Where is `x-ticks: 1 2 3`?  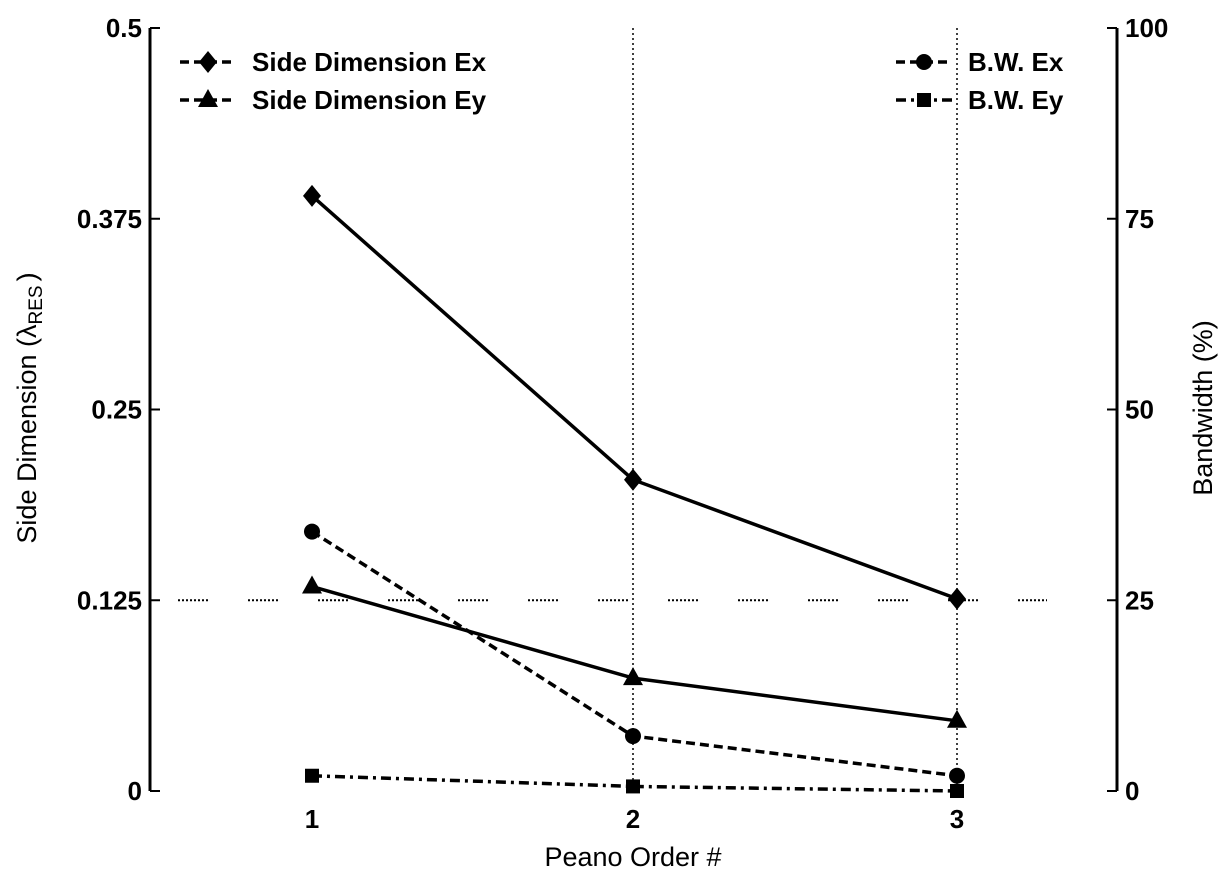
x-ticks: 1 2 3 is located at coordinates (634, 819).